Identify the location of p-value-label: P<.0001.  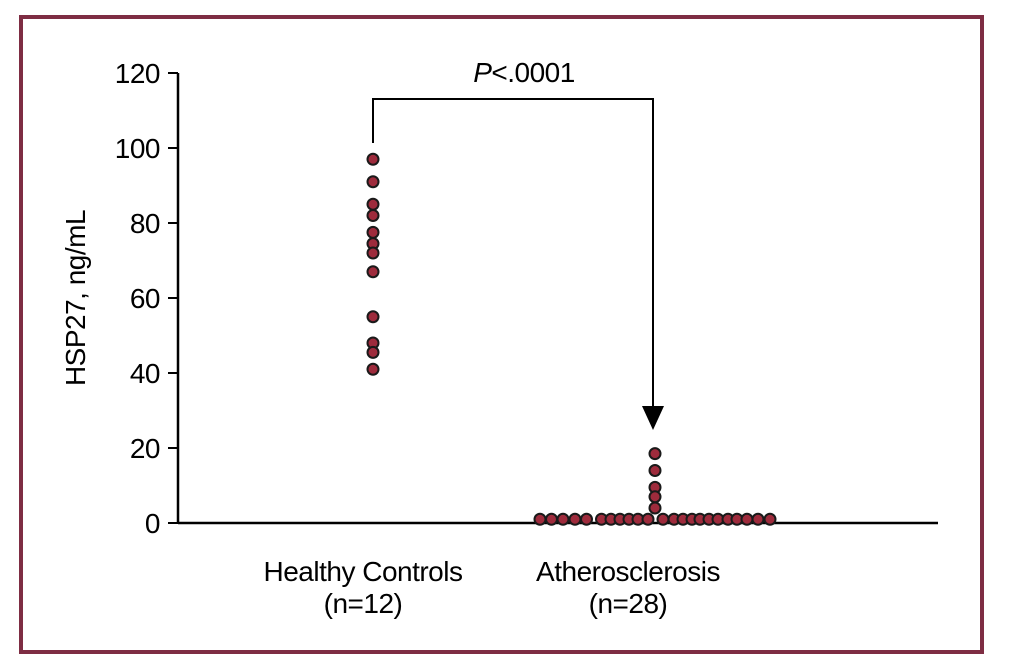
(524, 72).